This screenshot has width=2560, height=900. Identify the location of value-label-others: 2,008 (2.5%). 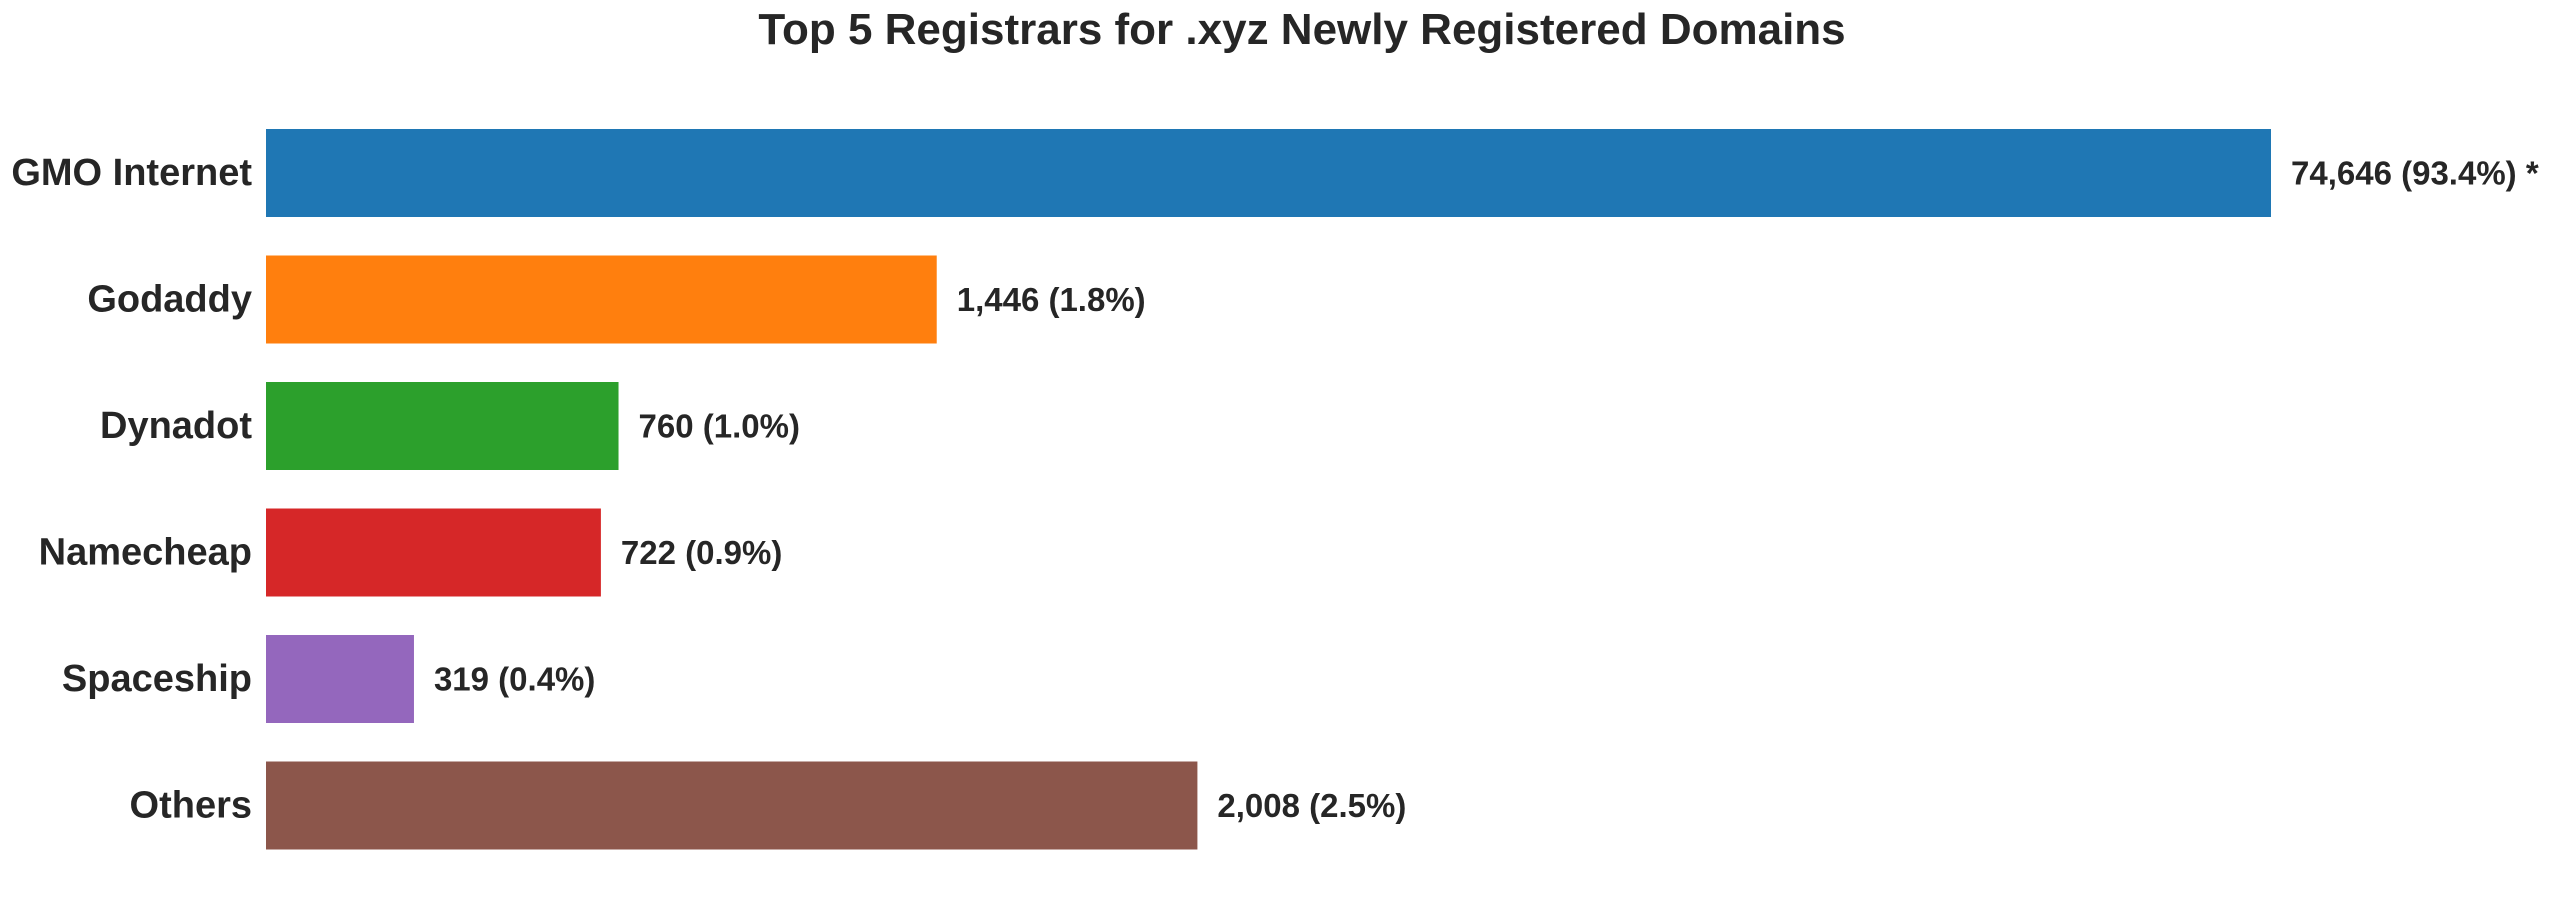
(1311, 805).